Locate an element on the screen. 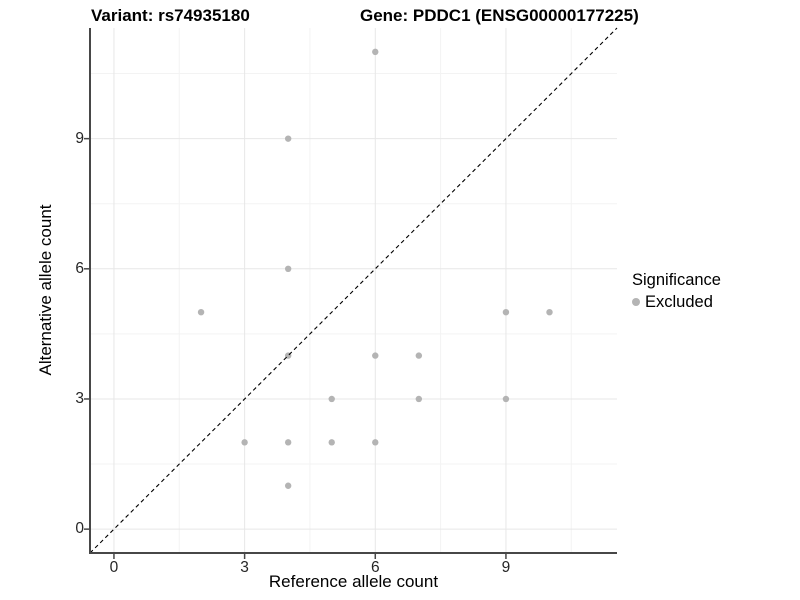 The width and height of the screenshot is (800, 600). legend-item-excluded: Excluded is located at coordinates (676, 302).